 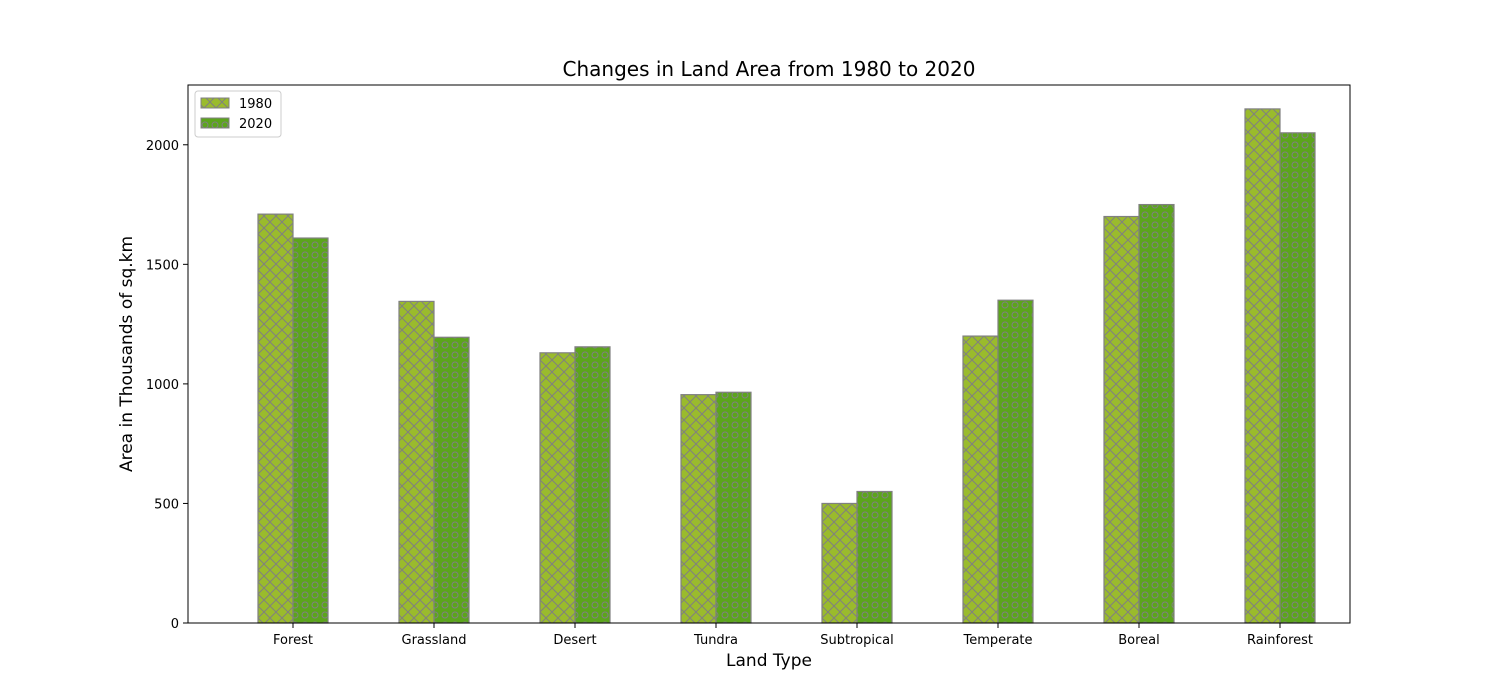 I want to click on x-tick-label: Subtropical, so click(x=856, y=640).